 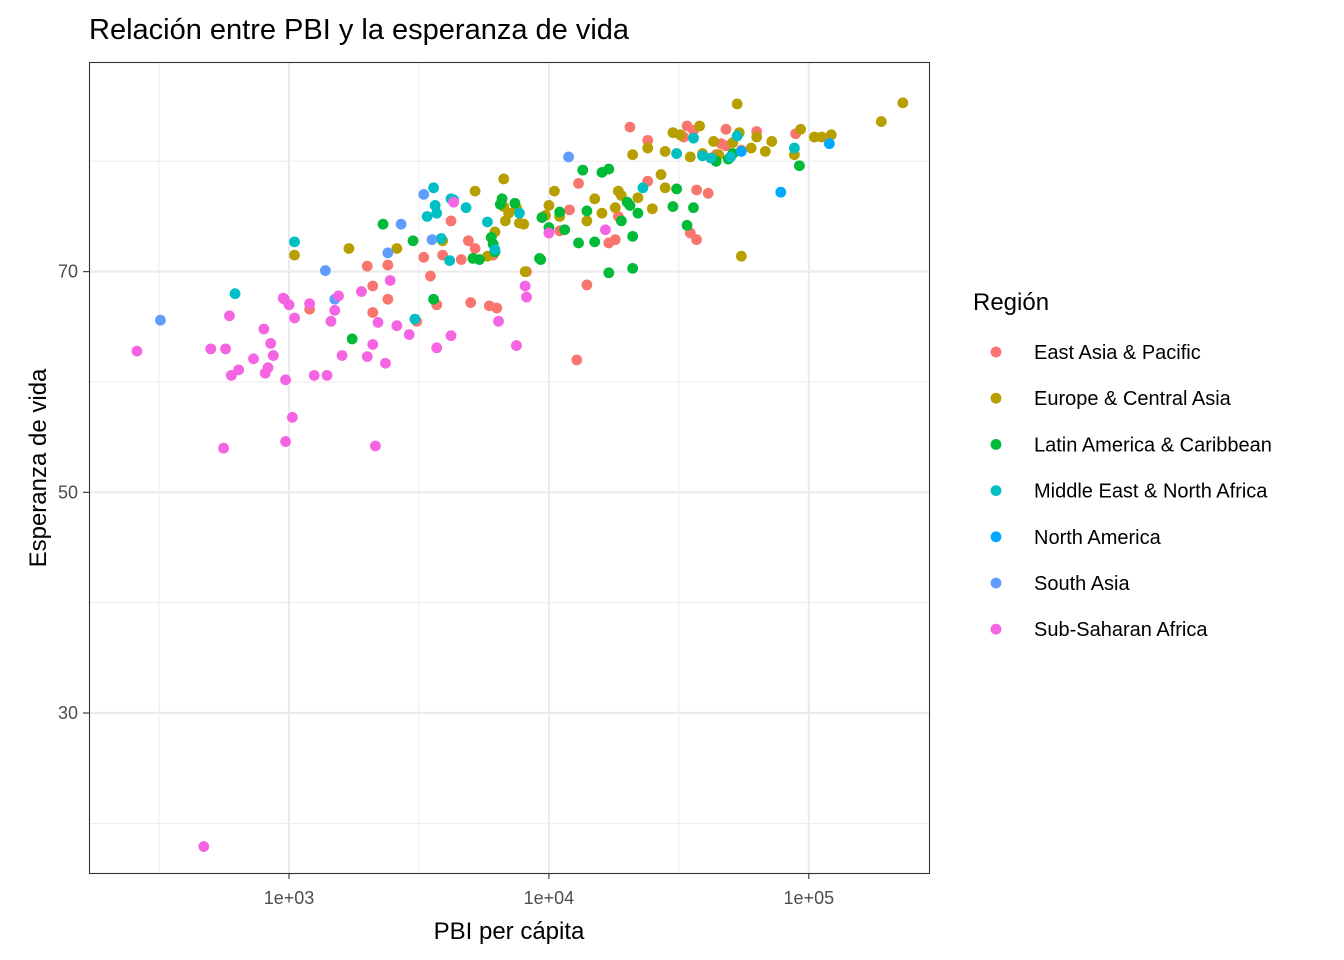 What do you see at coordinates (68, 272) in the screenshot?
I see `y-tick-label: 70` at bounding box center [68, 272].